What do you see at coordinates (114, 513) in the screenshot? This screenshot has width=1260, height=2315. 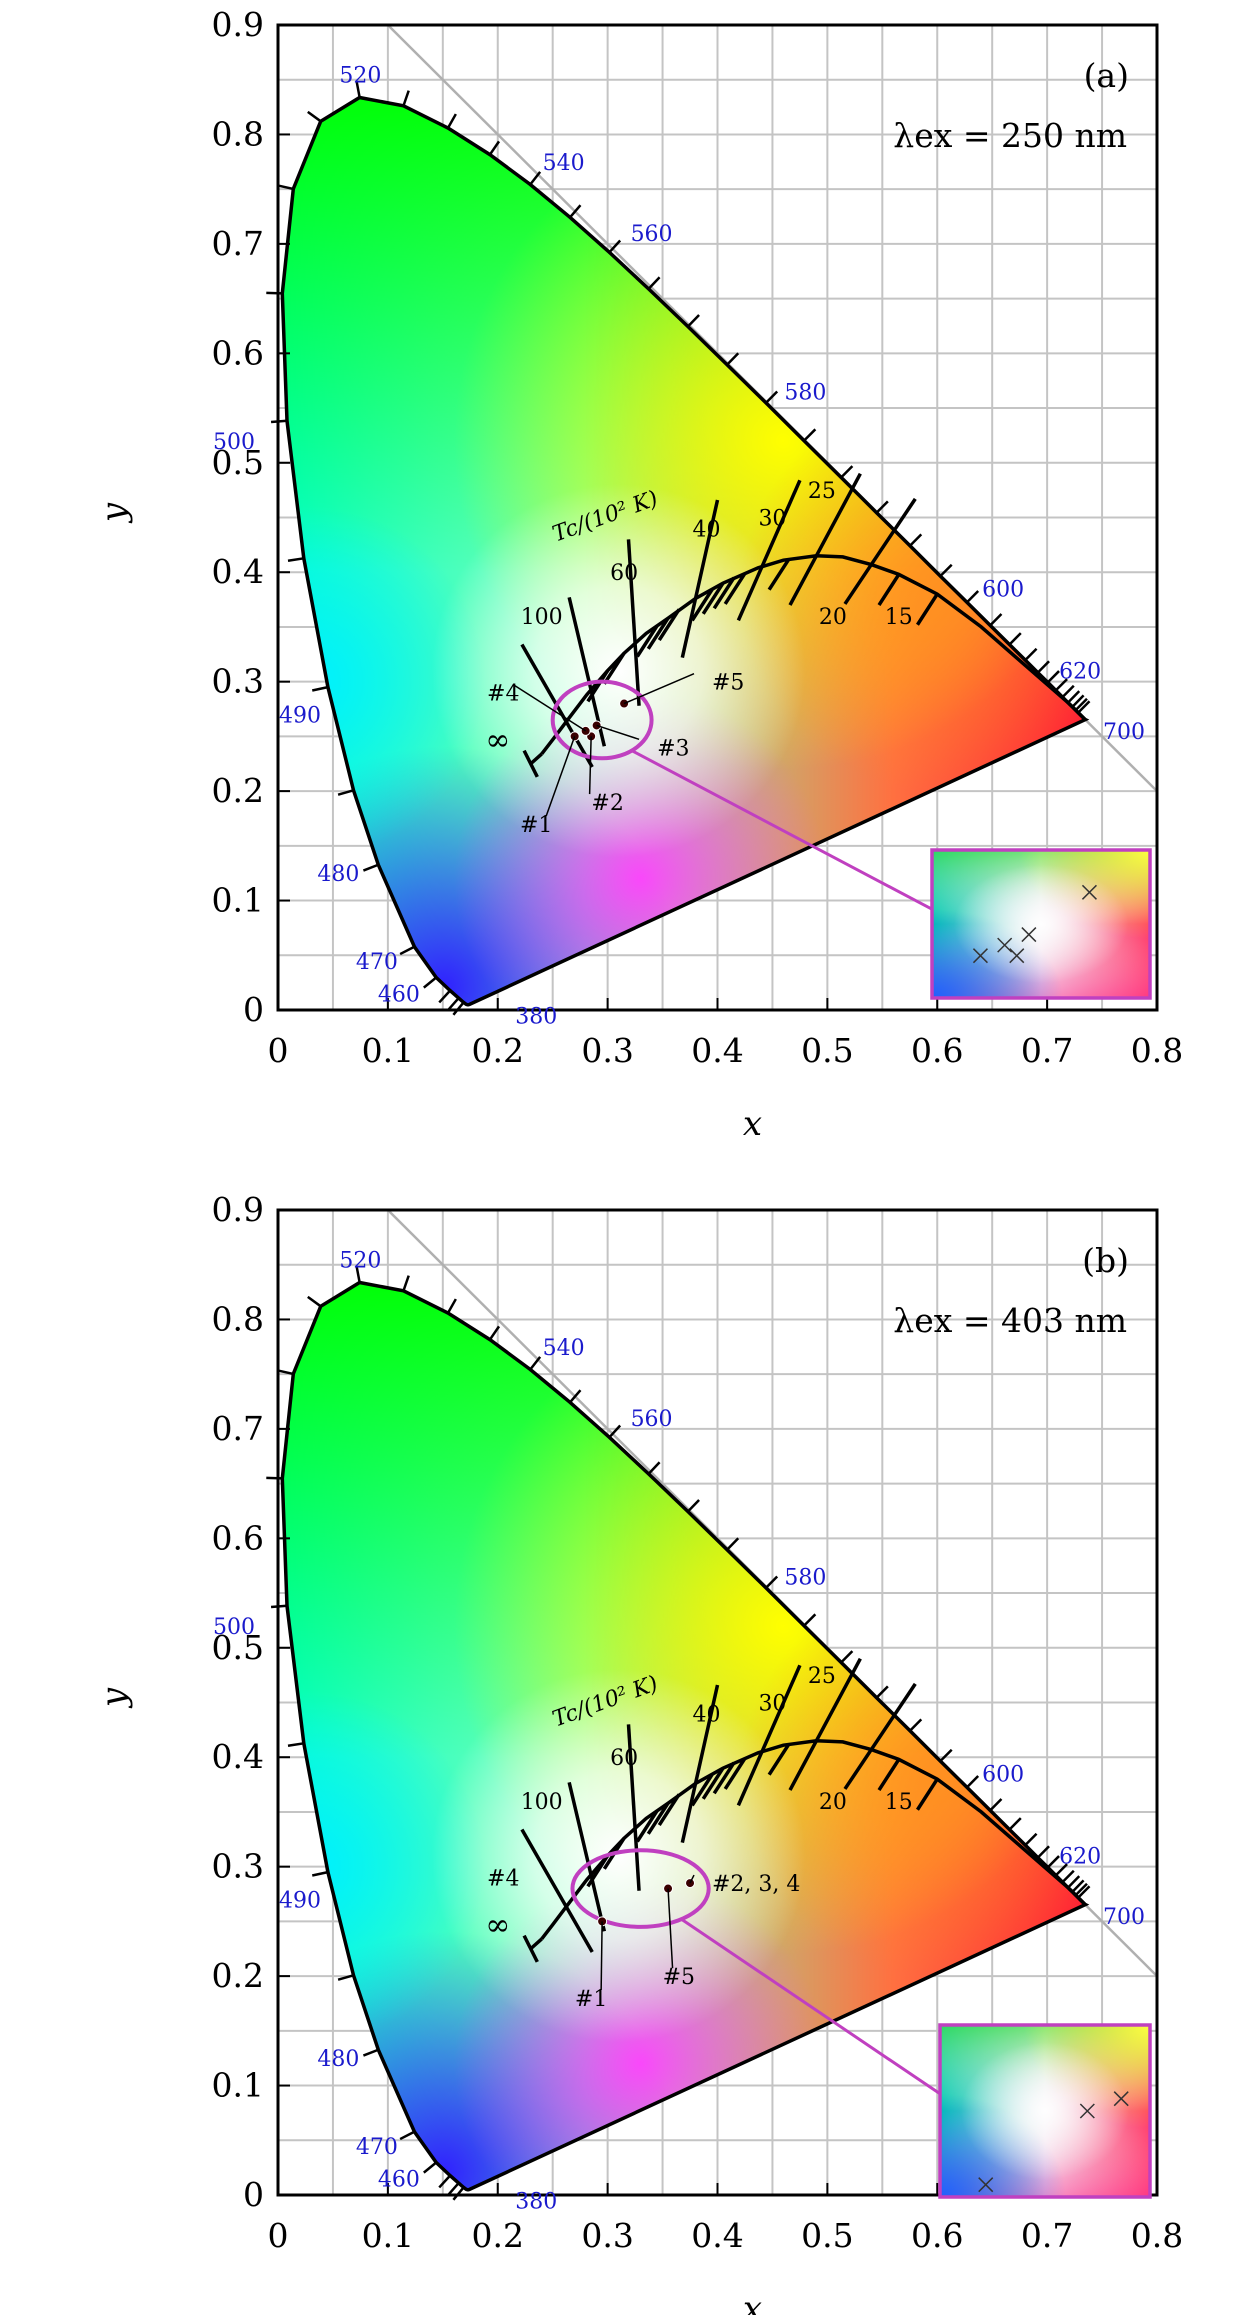 I see `y-axis-label: y` at bounding box center [114, 513].